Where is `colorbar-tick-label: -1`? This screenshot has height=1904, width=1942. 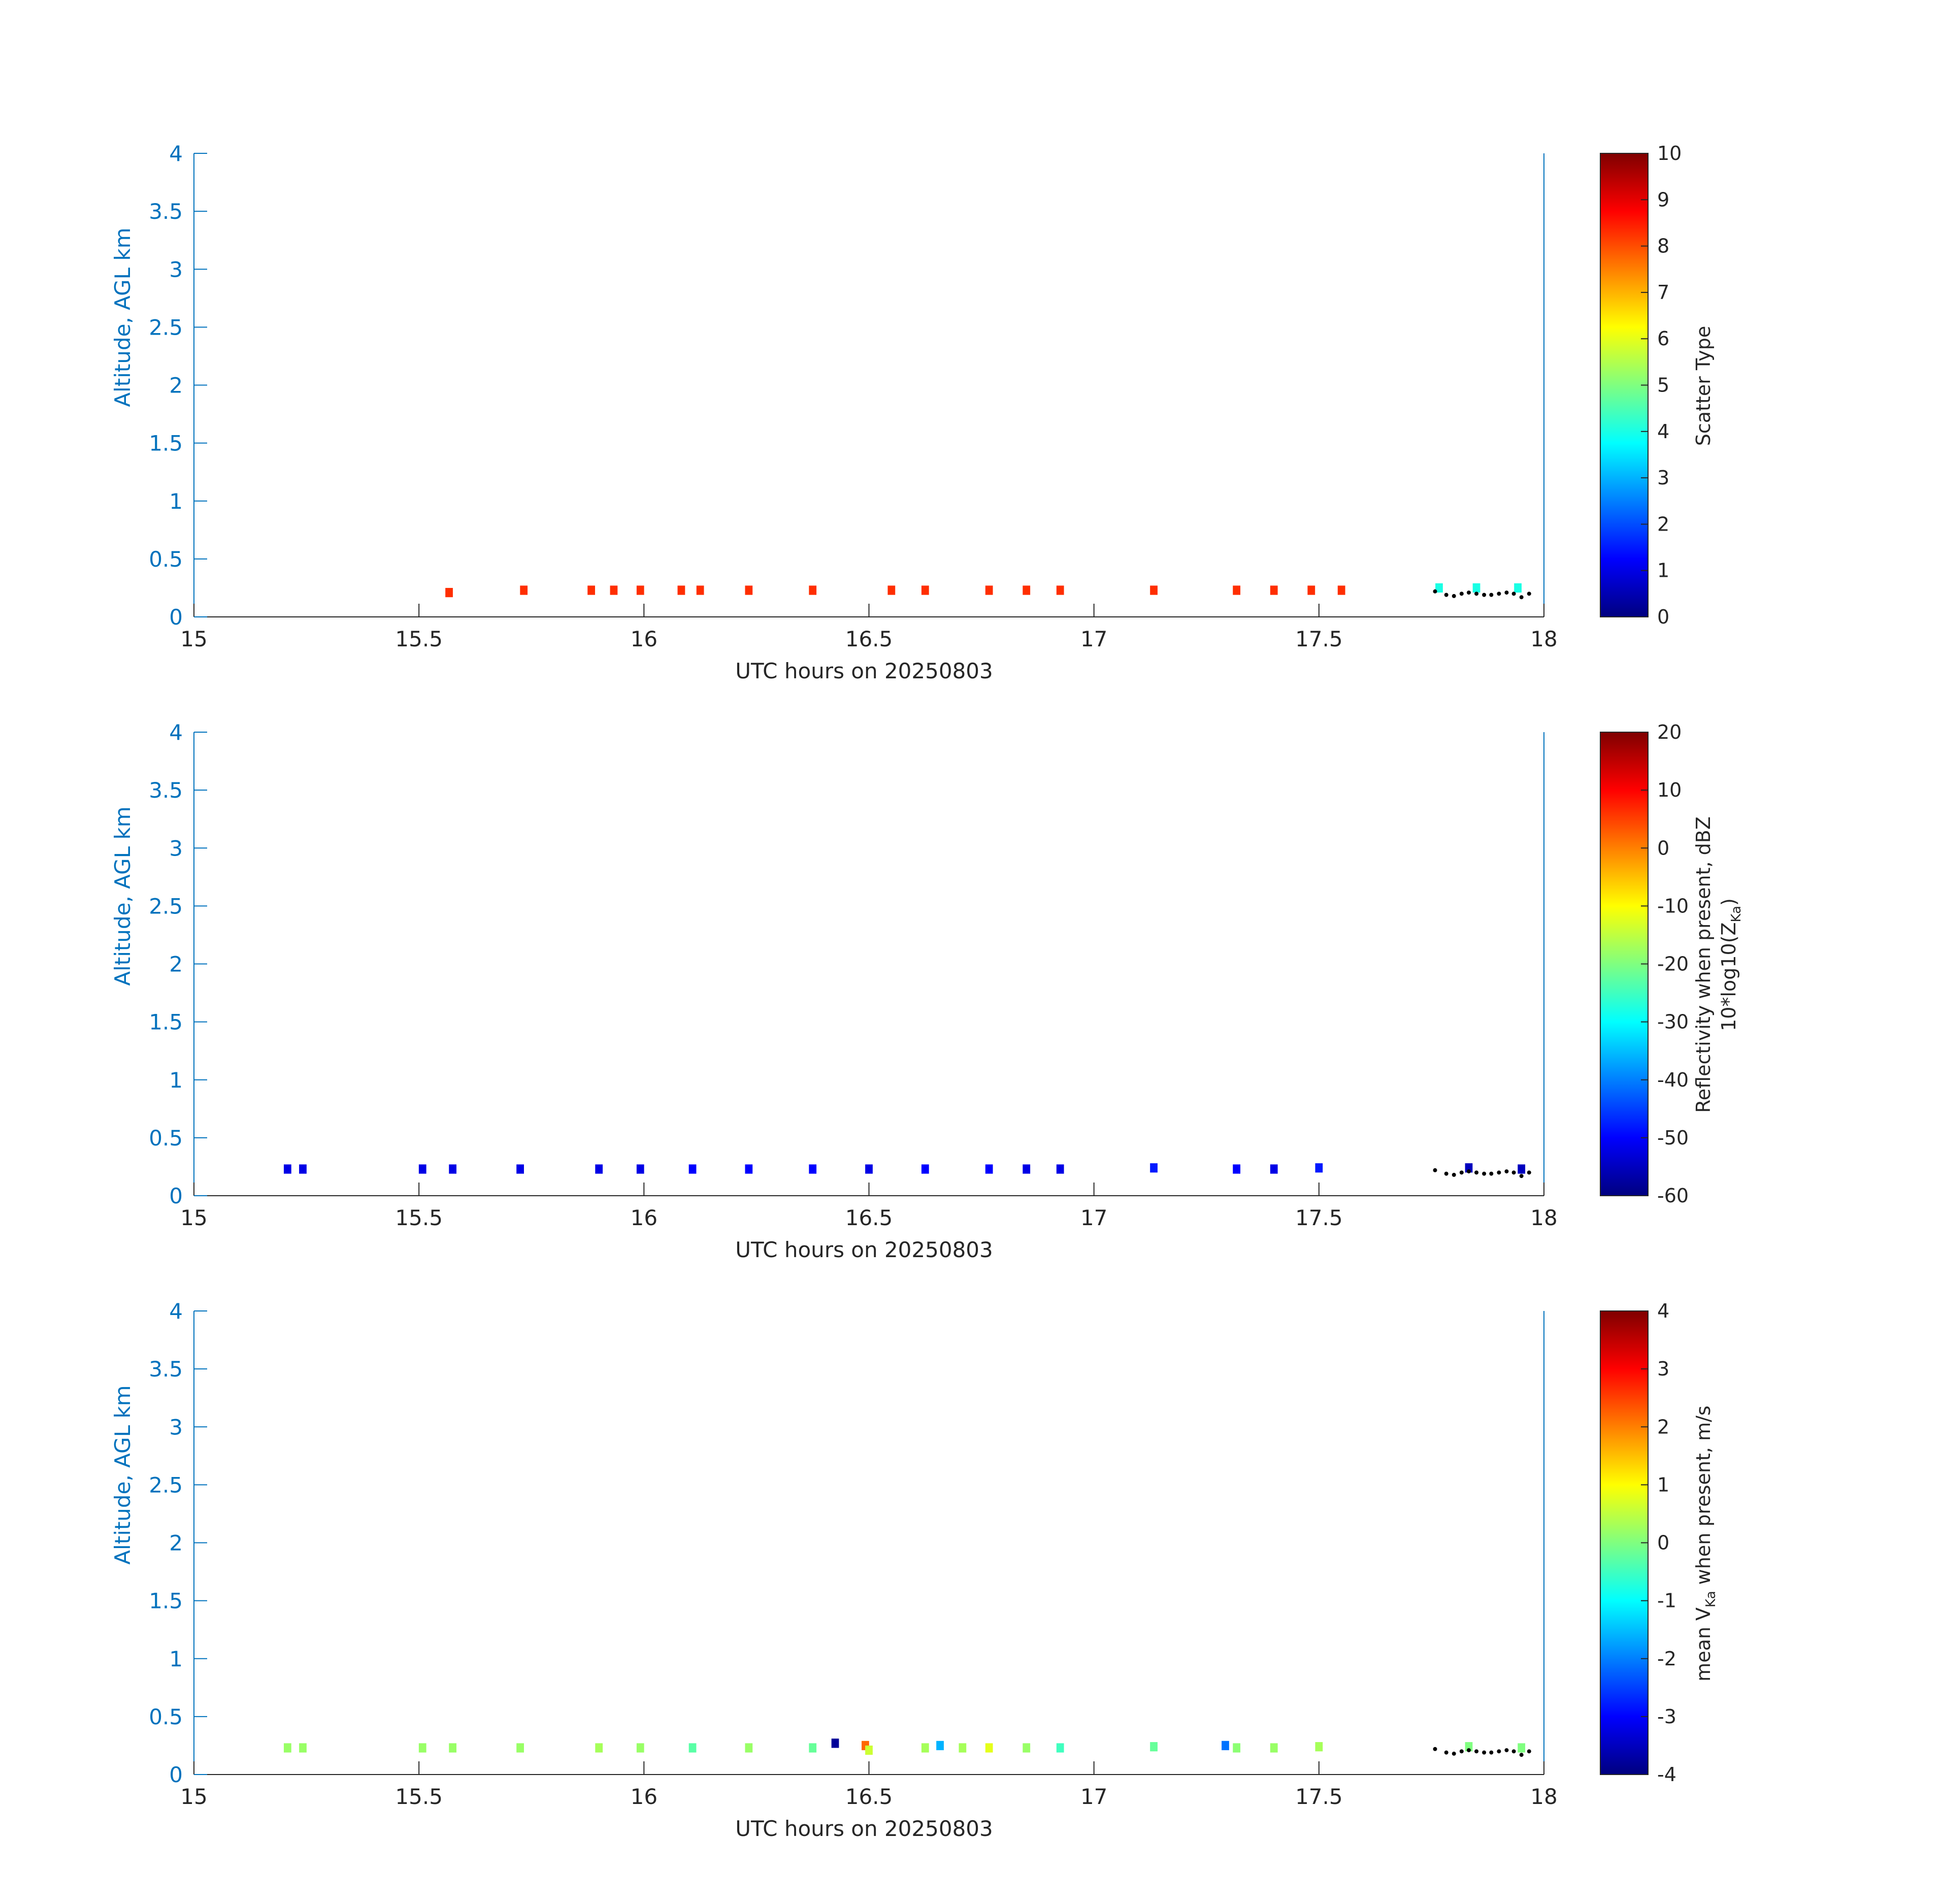
colorbar-tick-label: -1 is located at coordinates (1666, 1601).